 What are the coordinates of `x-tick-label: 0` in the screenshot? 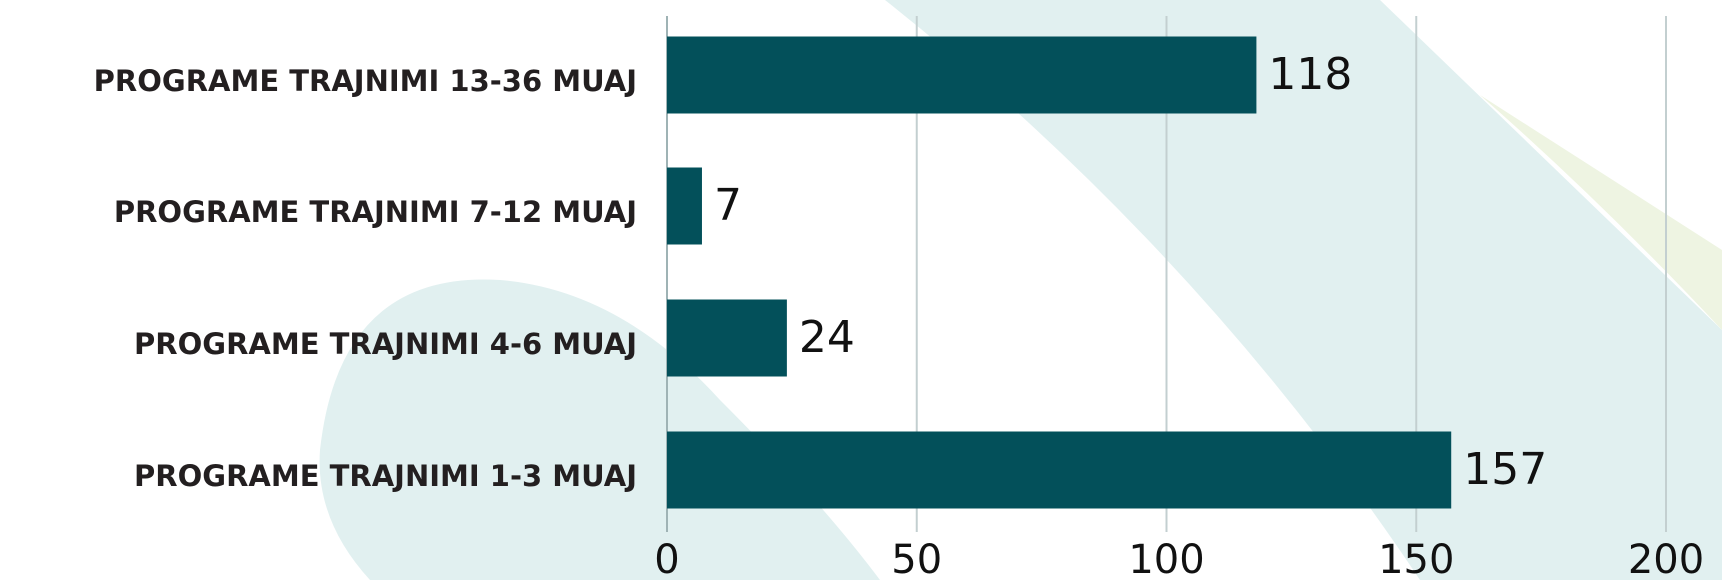 It's located at (666, 558).